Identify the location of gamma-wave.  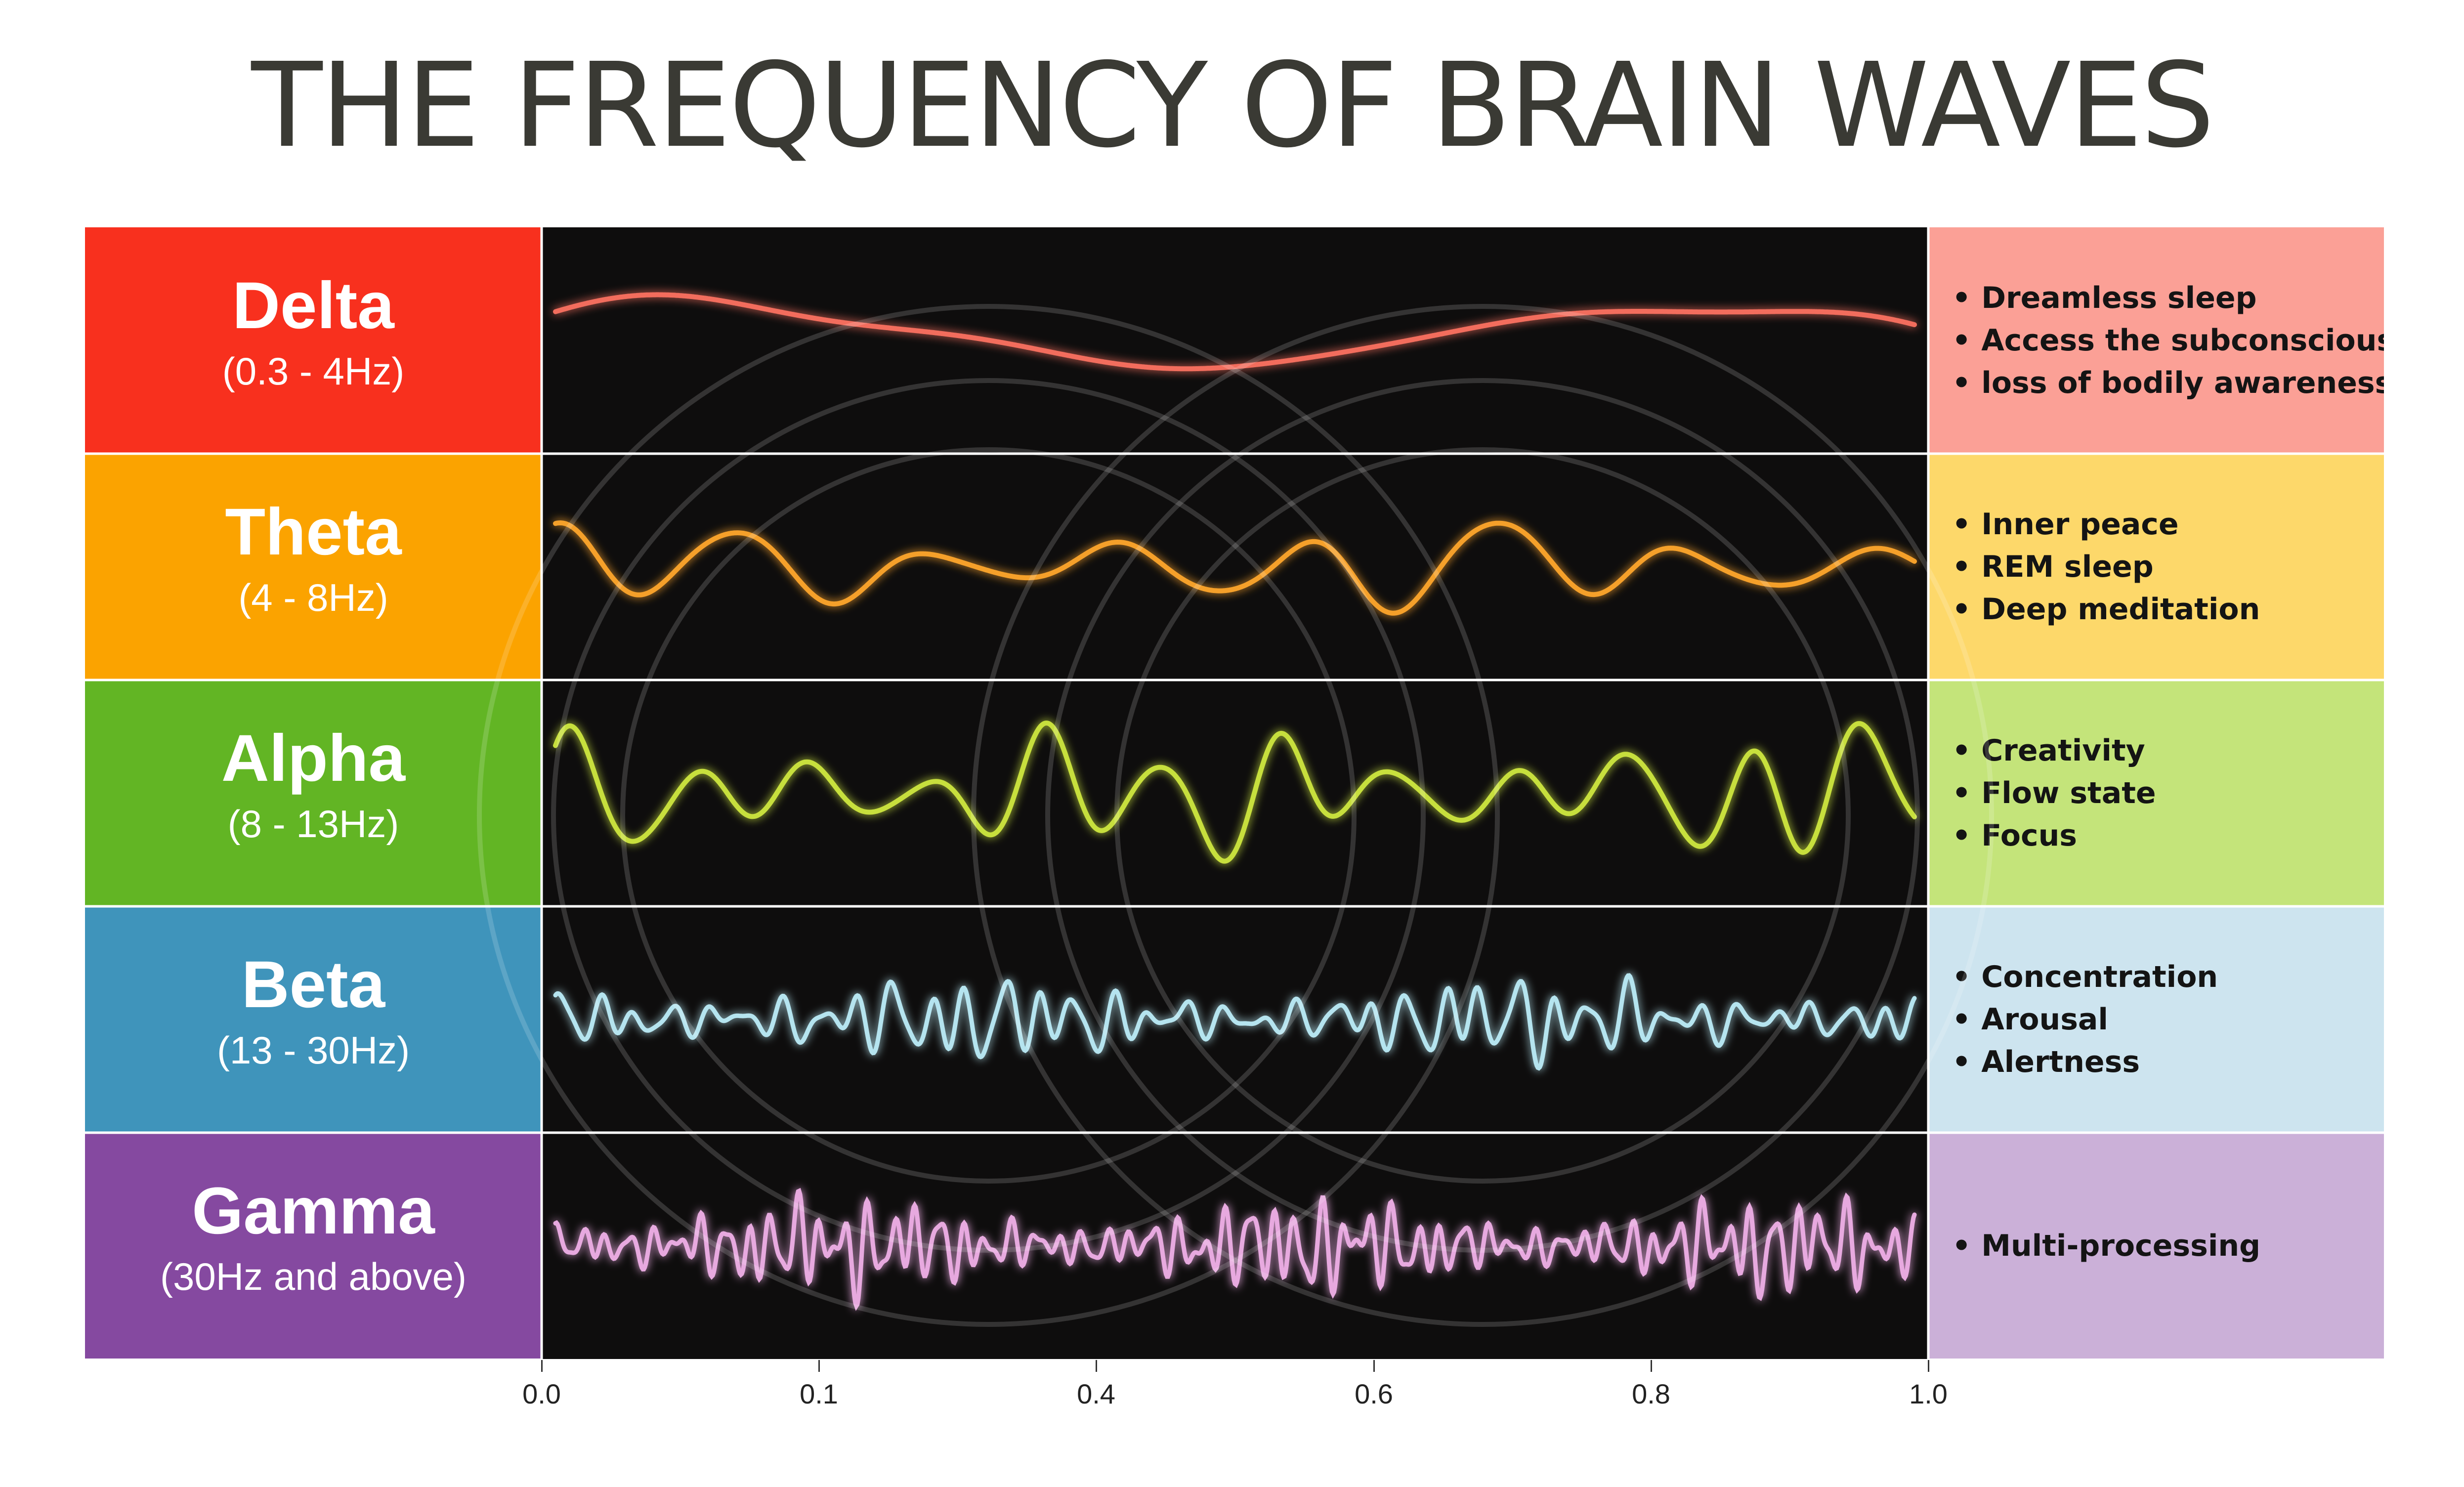
(1235, 1249).